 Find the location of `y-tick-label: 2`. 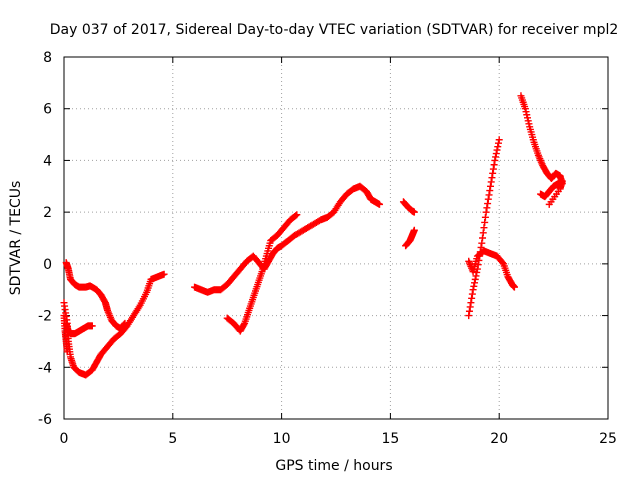

y-tick-label: 2 is located at coordinates (47, 213).